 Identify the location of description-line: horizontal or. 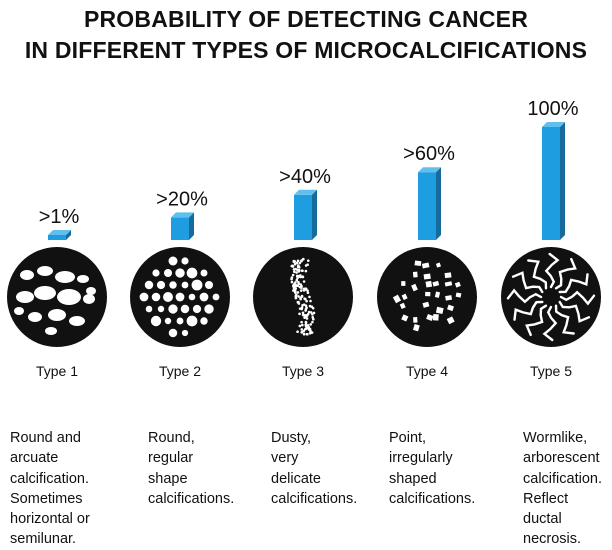
(50, 519).